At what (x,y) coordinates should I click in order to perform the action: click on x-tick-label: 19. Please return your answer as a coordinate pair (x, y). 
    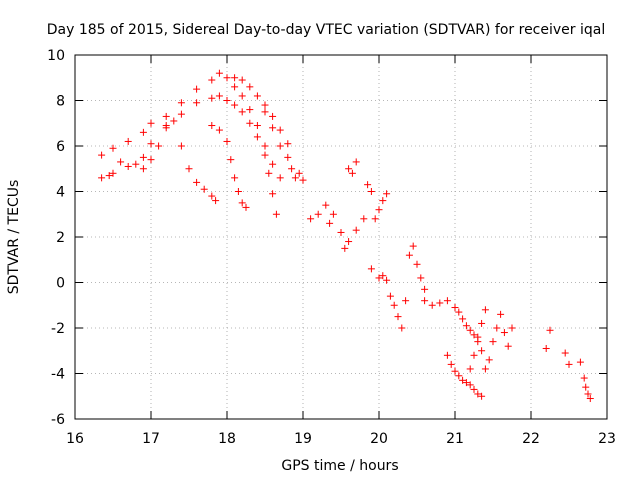
    Looking at the image, I should click on (303, 439).